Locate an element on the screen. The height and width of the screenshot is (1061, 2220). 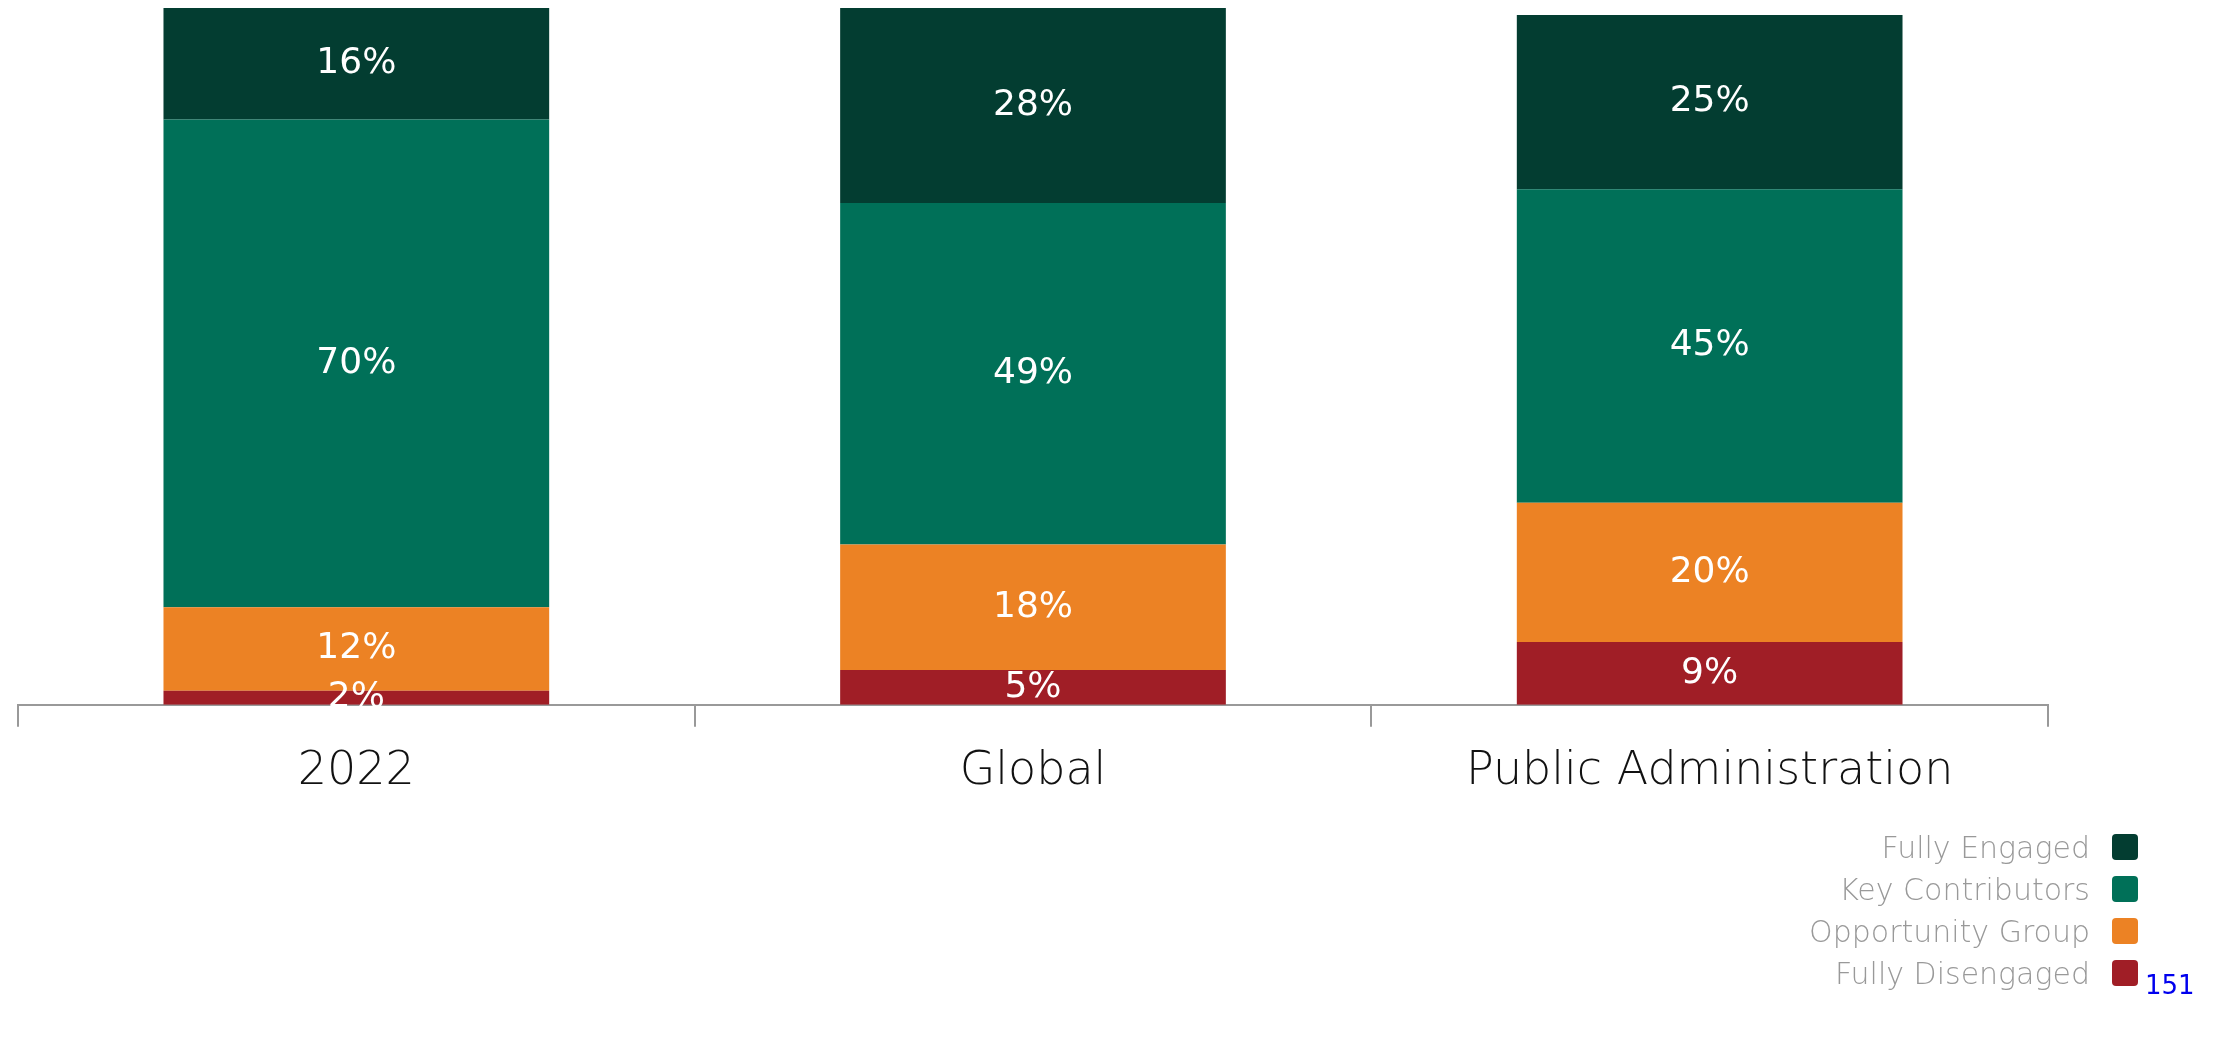
data-label: 12% is located at coordinates (356, 646).